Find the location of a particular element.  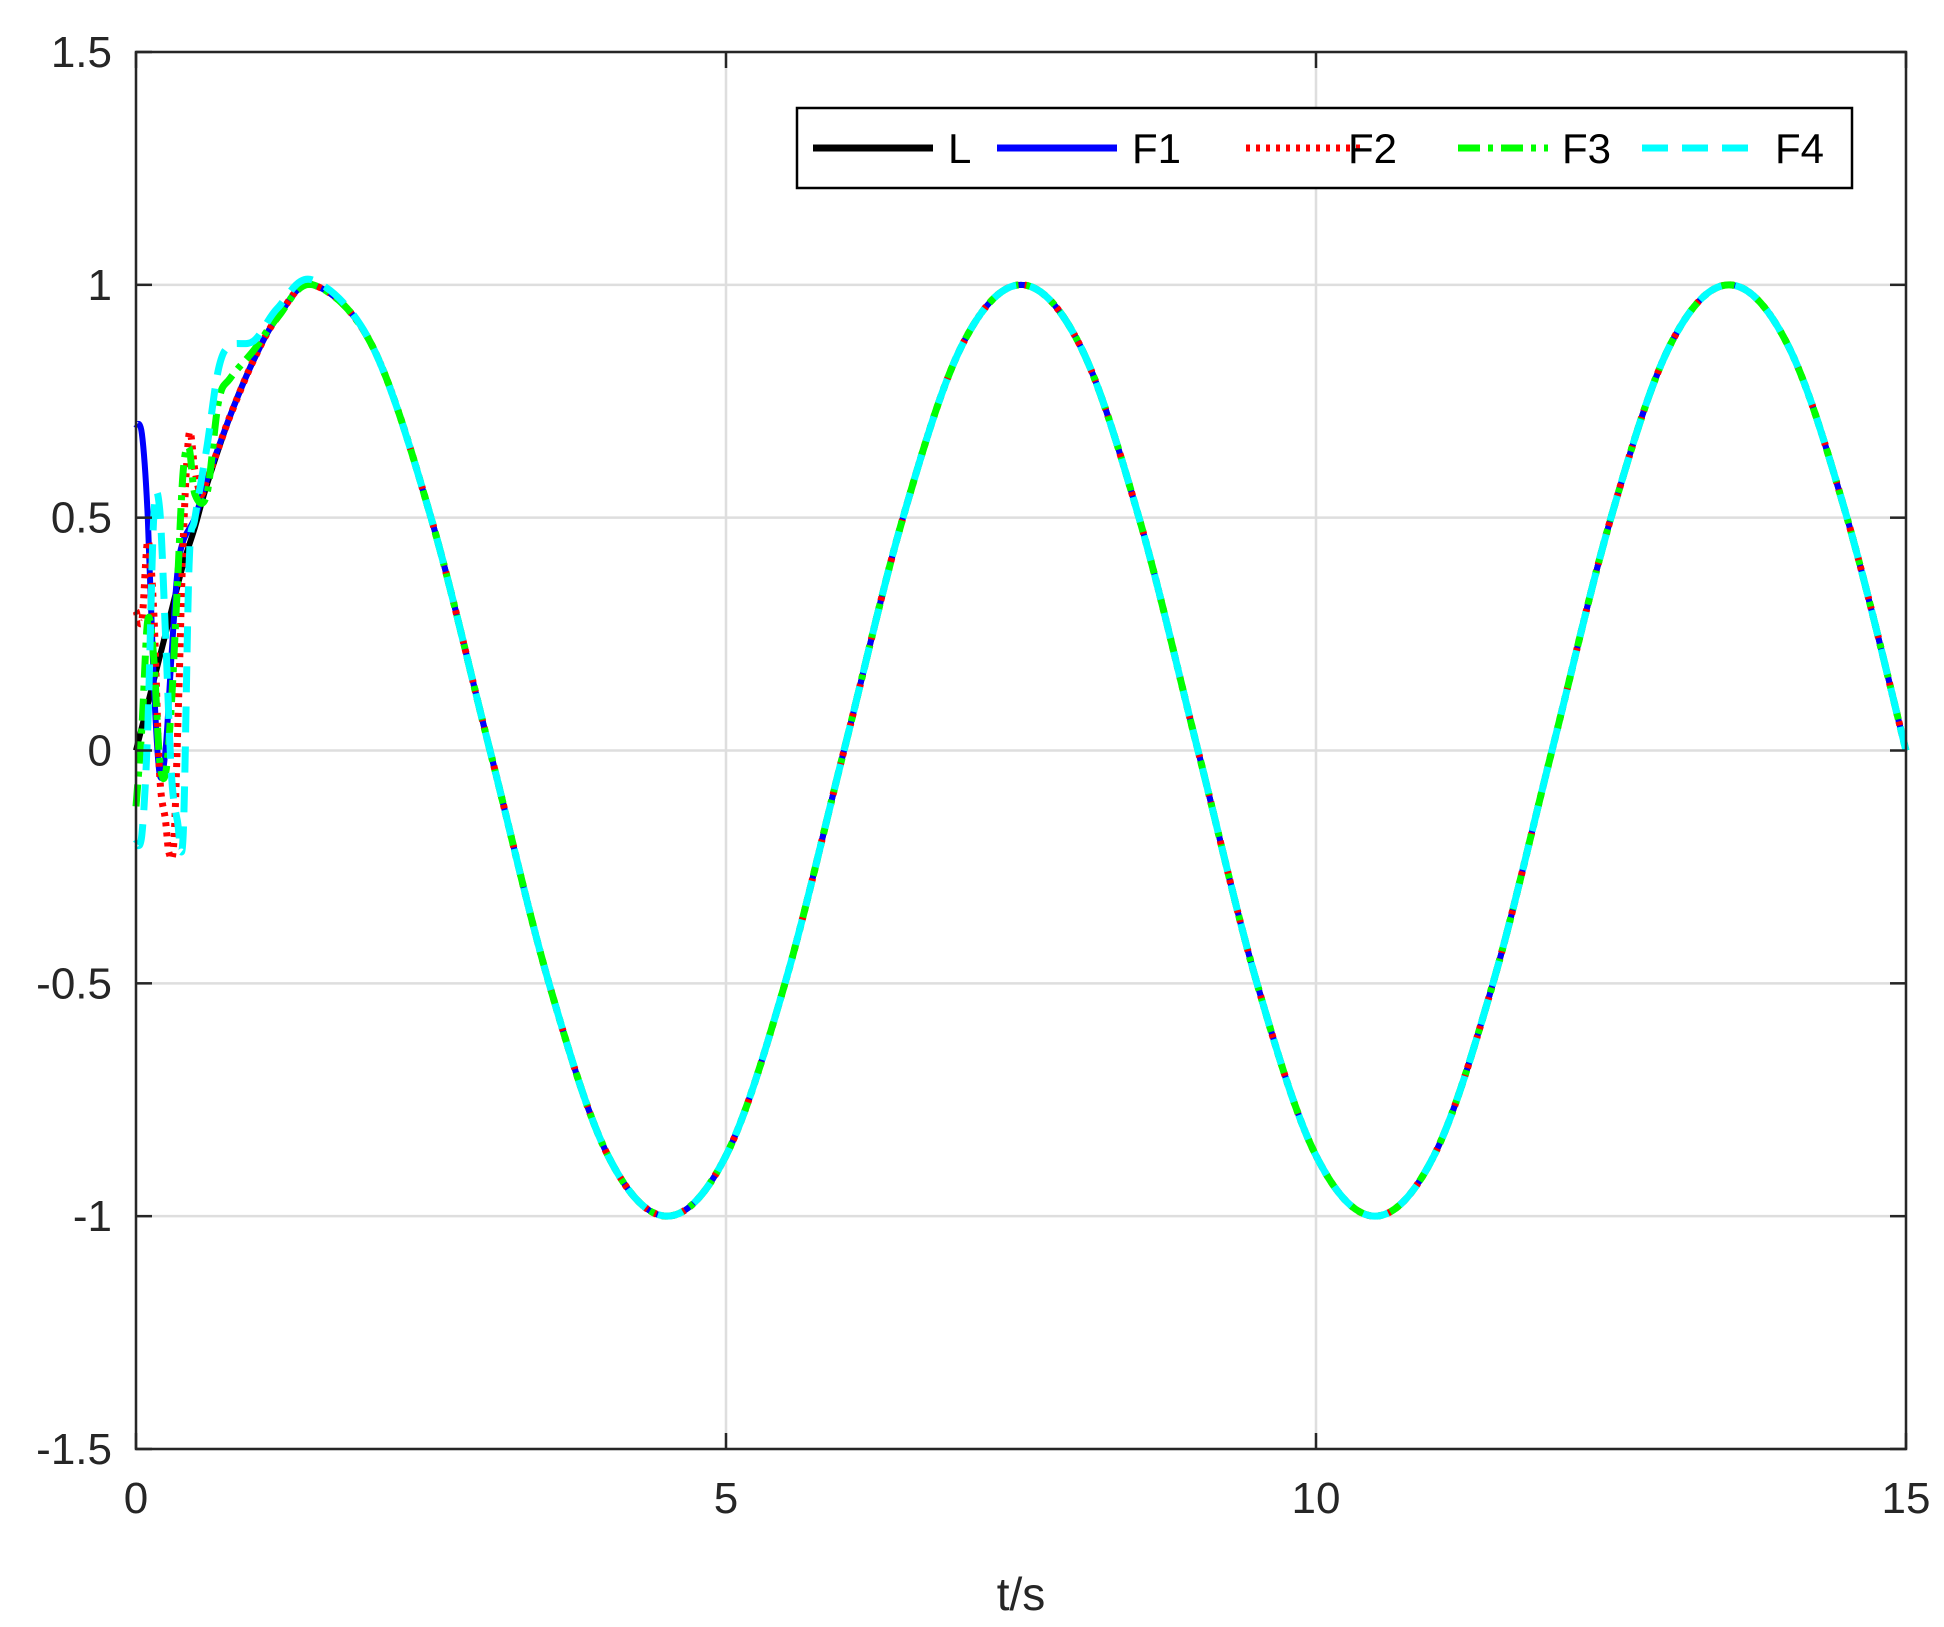

legend-items: L F1 F2 F3 F4 is located at coordinates (1318, 148).